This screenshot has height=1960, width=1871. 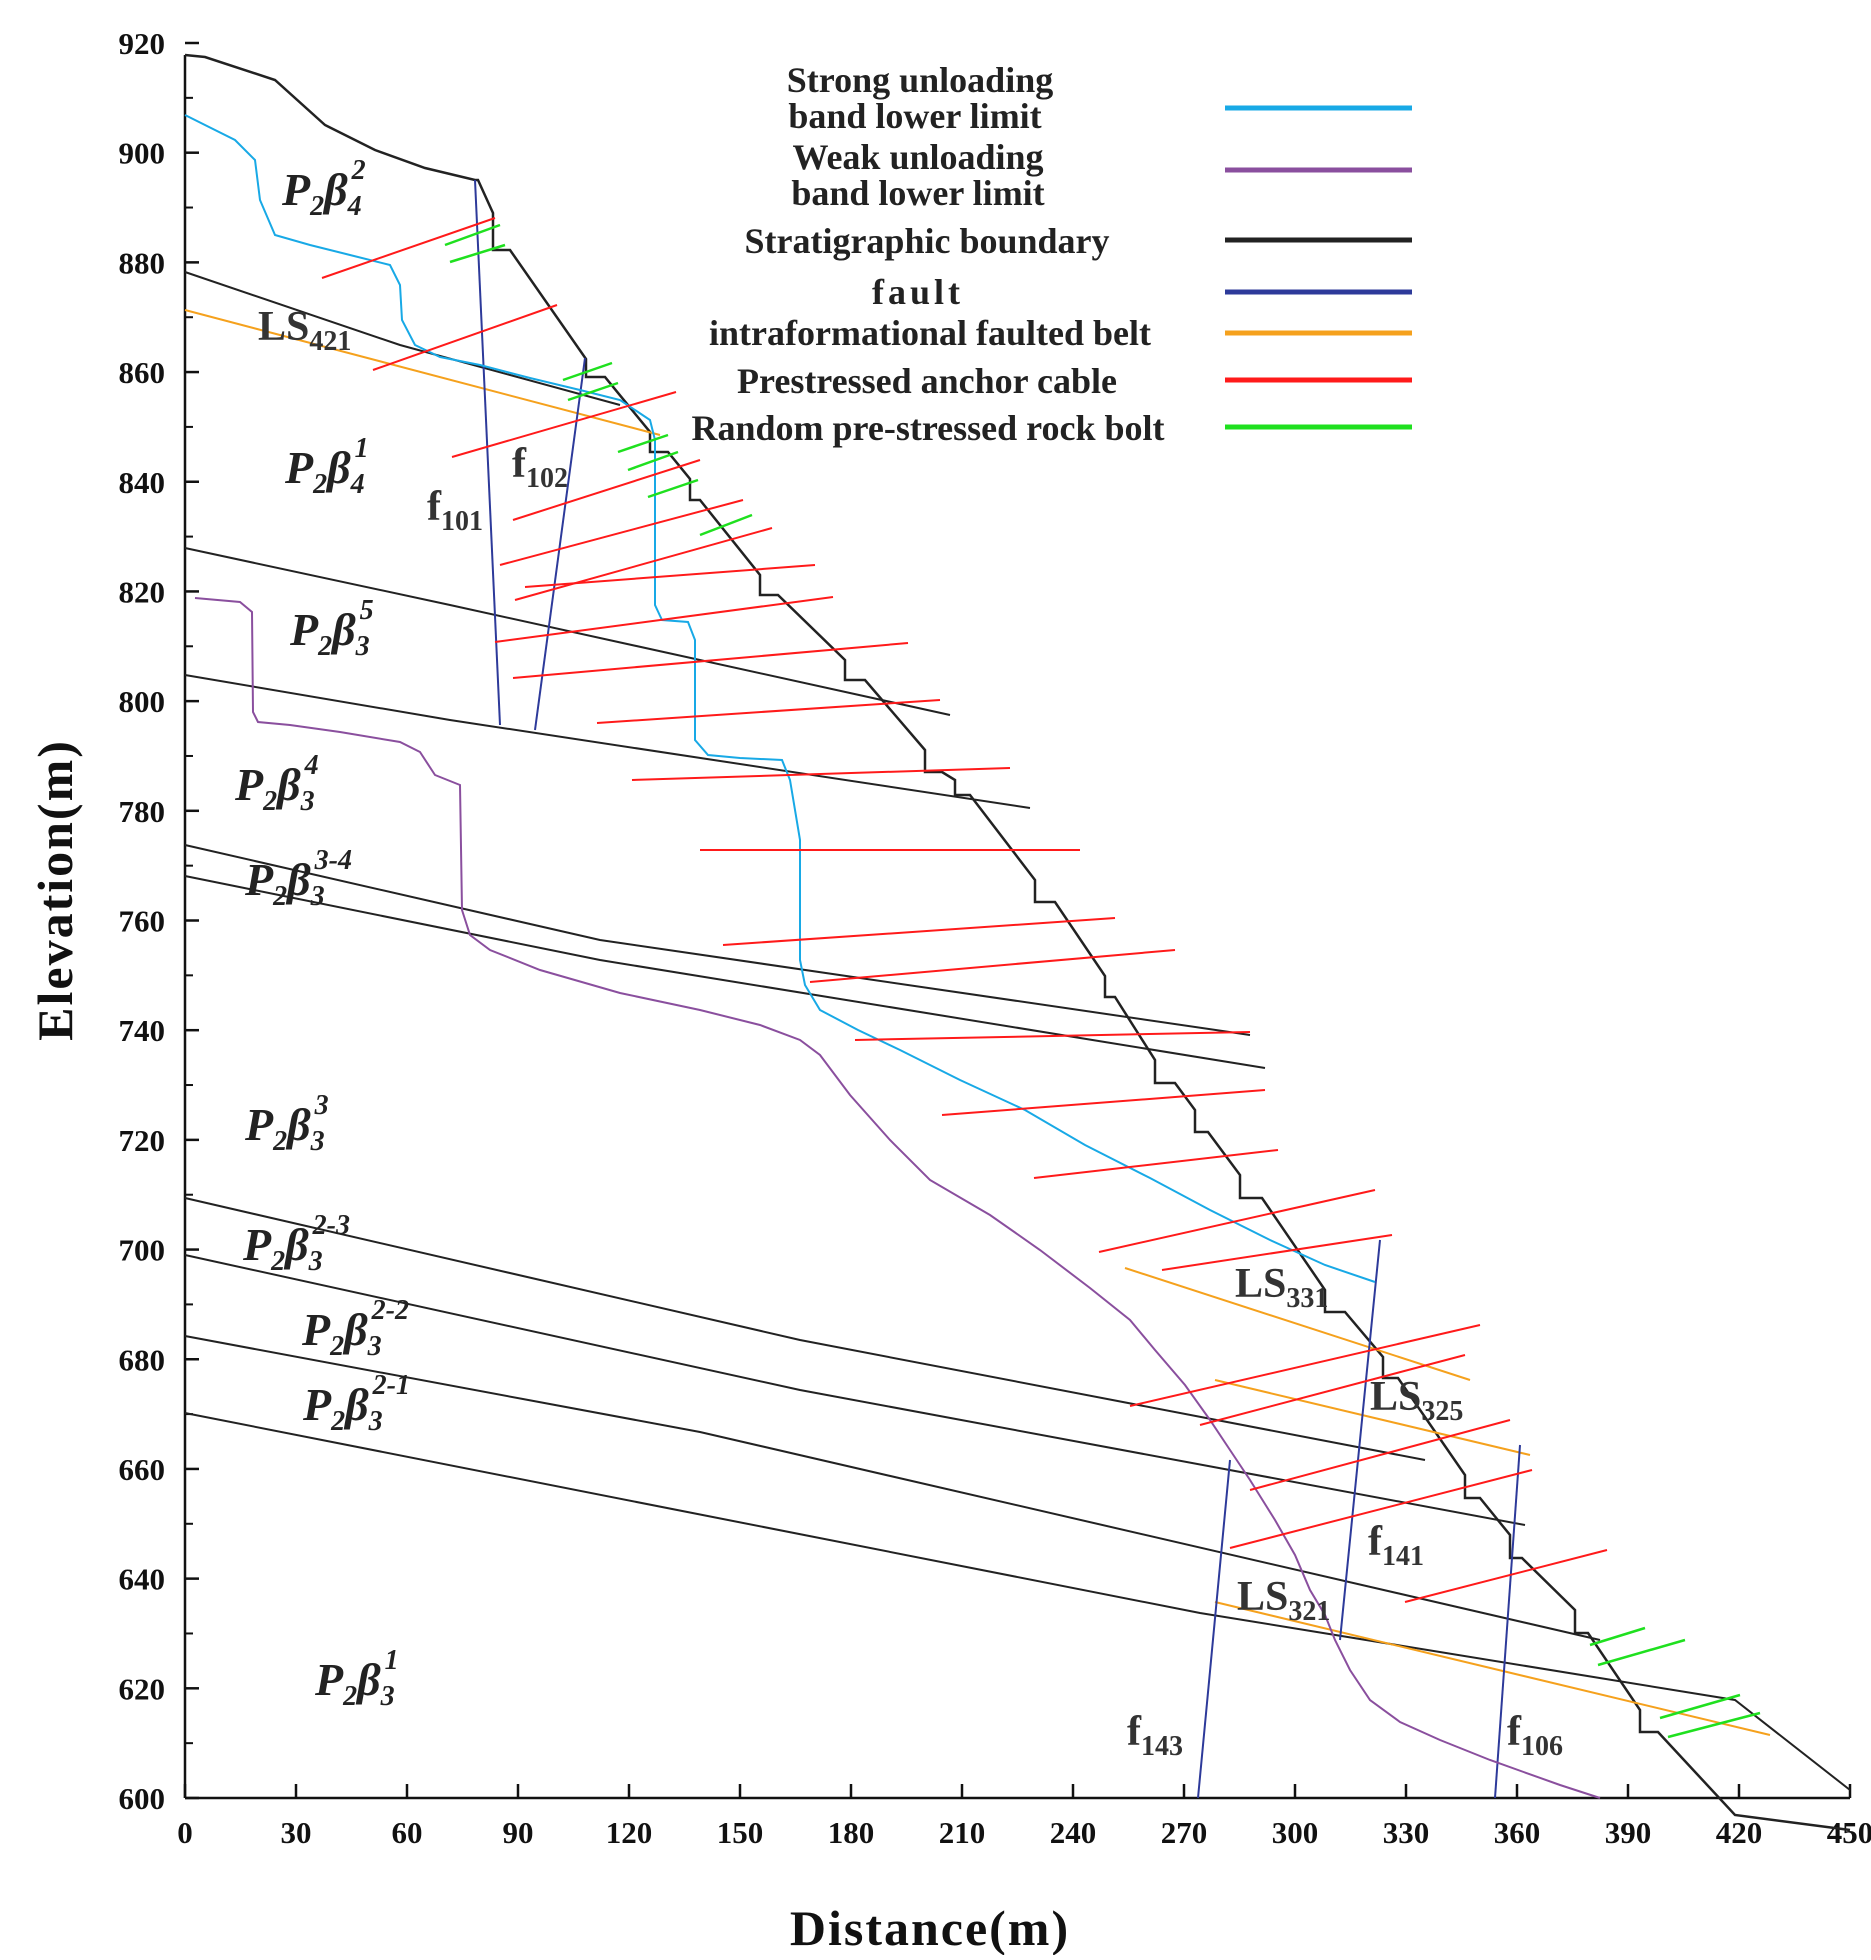 I want to click on x-tick-label: 390, so click(x=1628, y=1832).